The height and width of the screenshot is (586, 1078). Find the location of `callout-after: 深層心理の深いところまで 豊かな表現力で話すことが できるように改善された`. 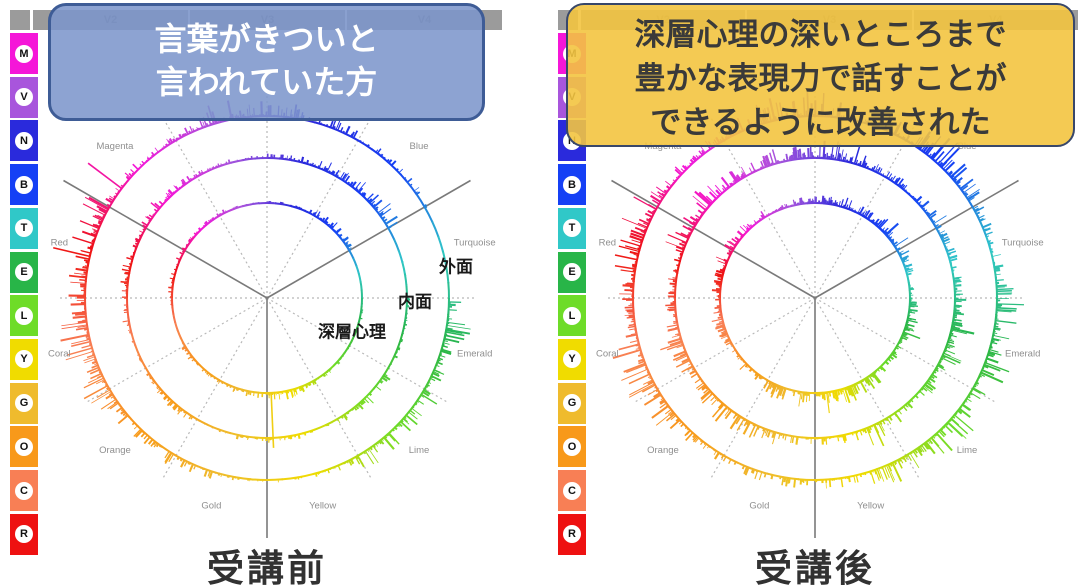

callout-after: 深層心理の深いところまで 豊かな表現力で話すことが できるように改善された is located at coordinates (820, 75).